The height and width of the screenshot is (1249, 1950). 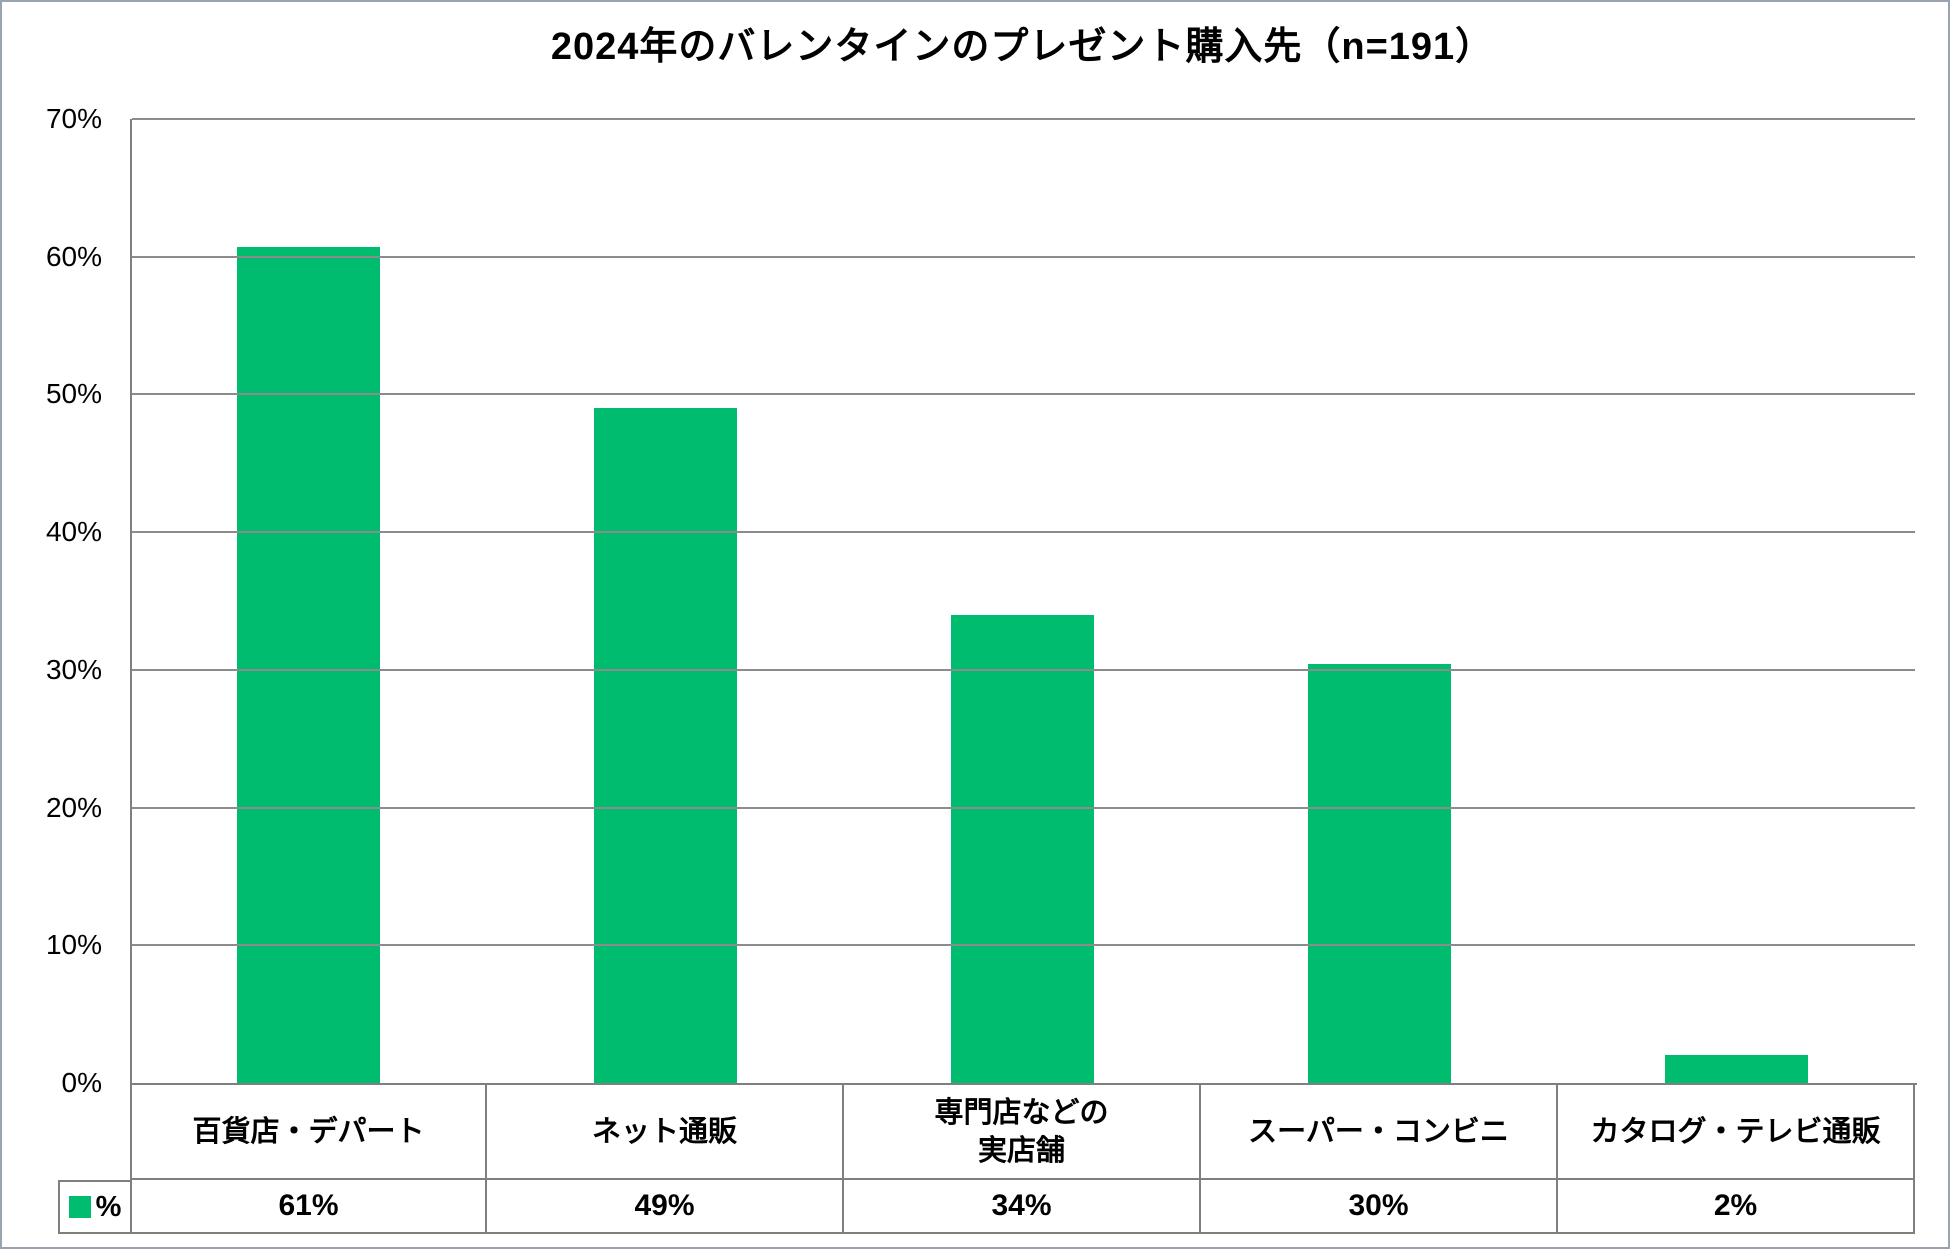 I want to click on value-cell: 30%, so click(x=1379, y=1207).